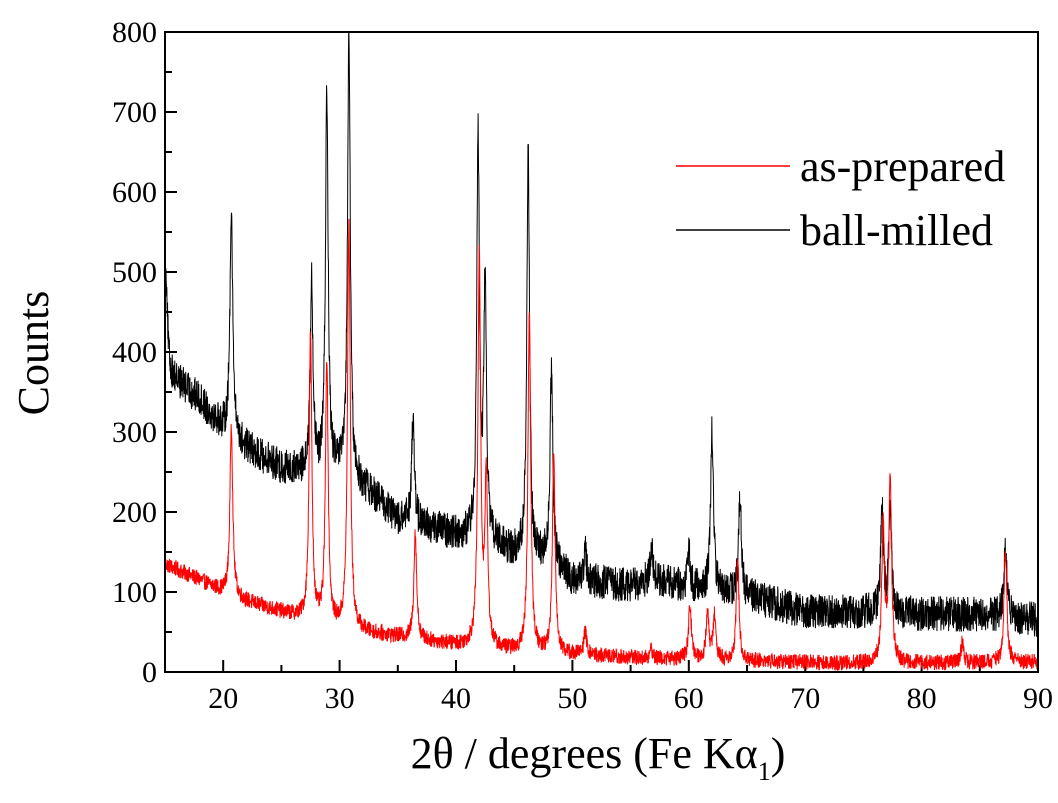 Image resolution: width=1058 pixels, height=803 pixels. I want to click on x-axis-title: 2θ / degrees (Fe Kα1), so click(598, 757).